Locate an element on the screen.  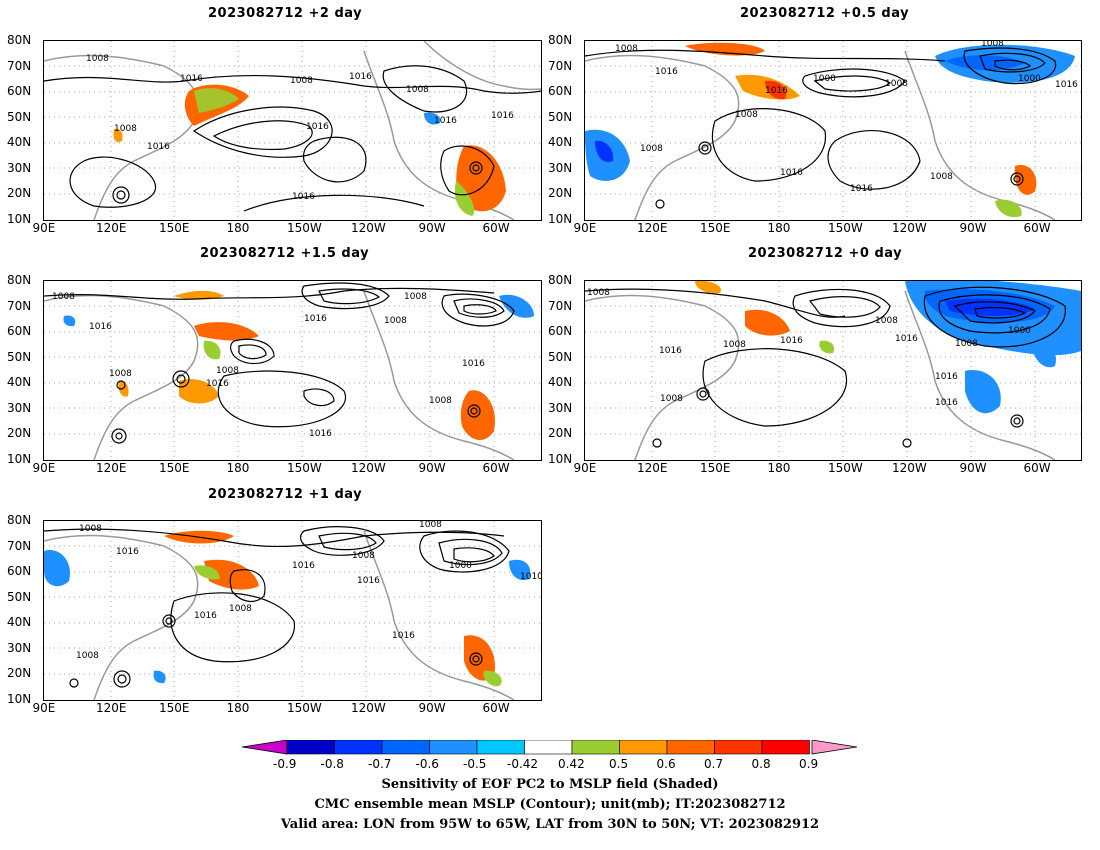
lon-tick-label: 150W is located at coordinates (304, 708).